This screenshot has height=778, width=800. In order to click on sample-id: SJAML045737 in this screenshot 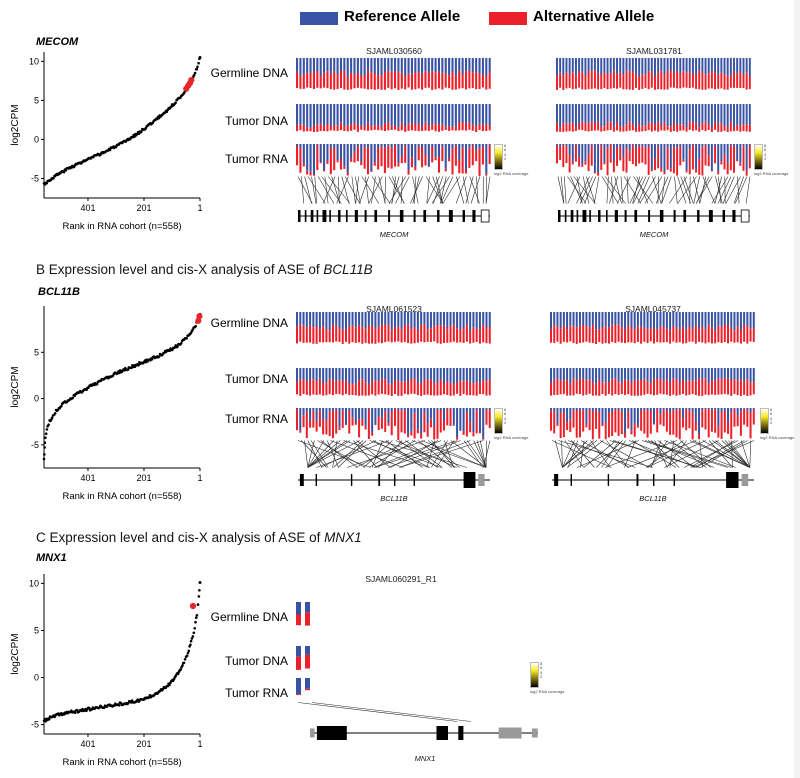, I will do `click(653, 309)`.